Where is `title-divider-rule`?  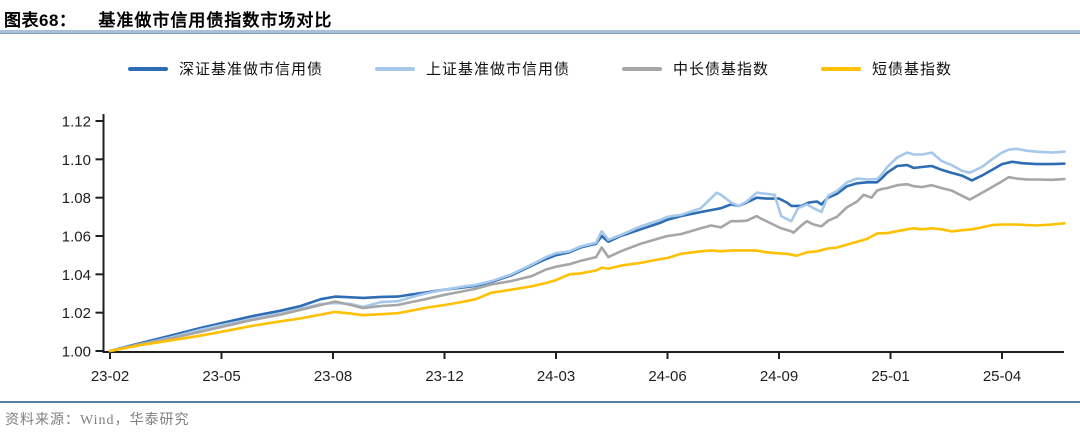 title-divider-rule is located at coordinates (540, 32).